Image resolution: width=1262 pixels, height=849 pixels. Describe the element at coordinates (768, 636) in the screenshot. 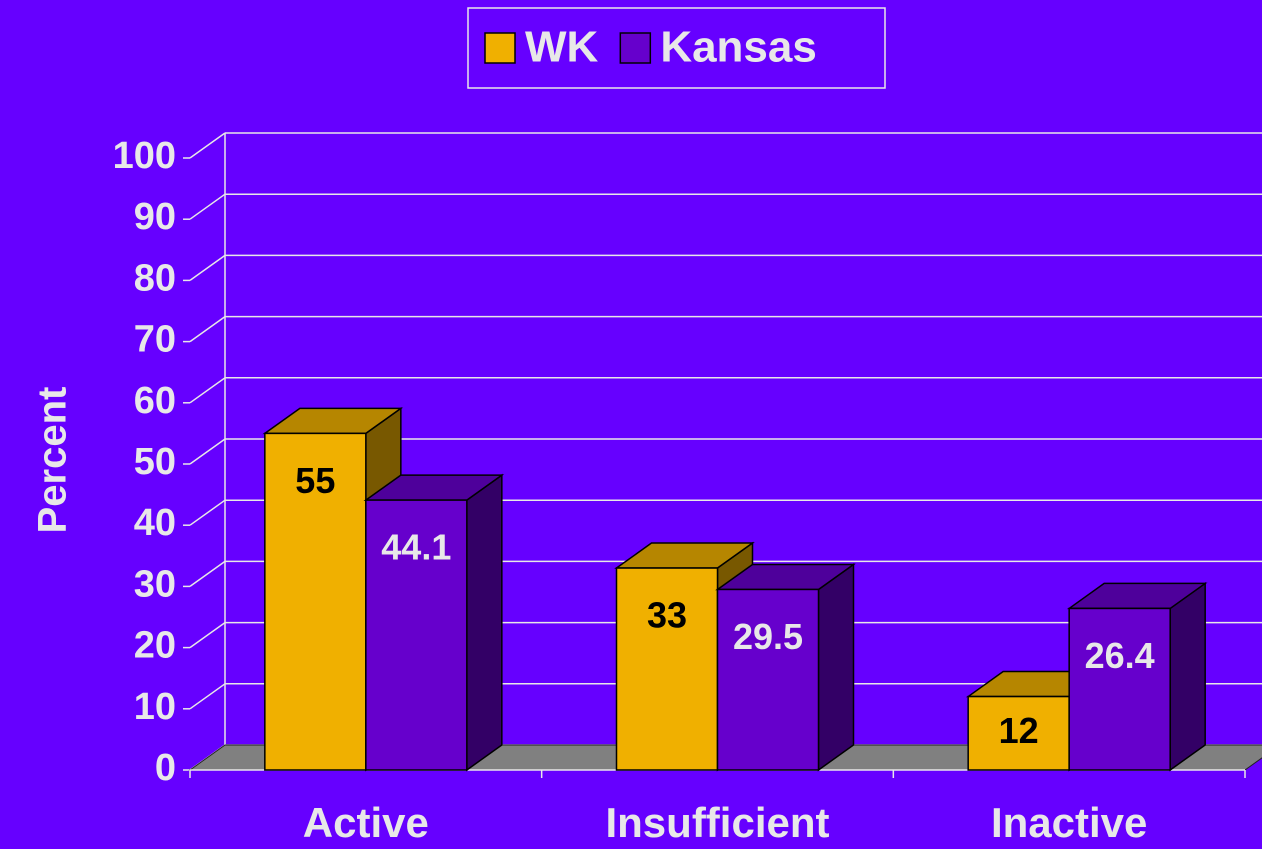

I see `data-label: 29.5` at that location.